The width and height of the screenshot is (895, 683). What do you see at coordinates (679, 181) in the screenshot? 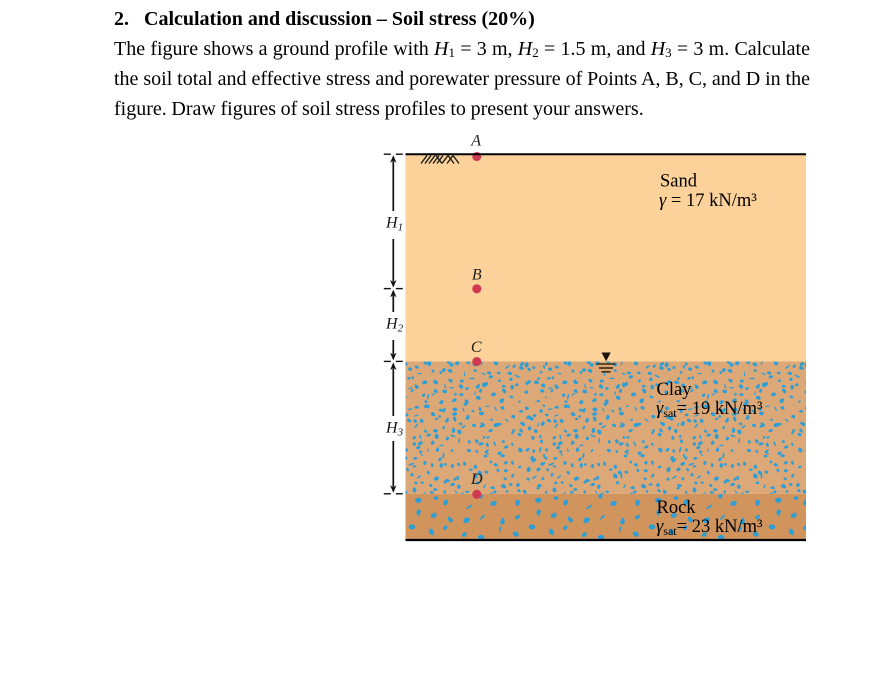
I see `svg-text: Sand` at bounding box center [679, 181].